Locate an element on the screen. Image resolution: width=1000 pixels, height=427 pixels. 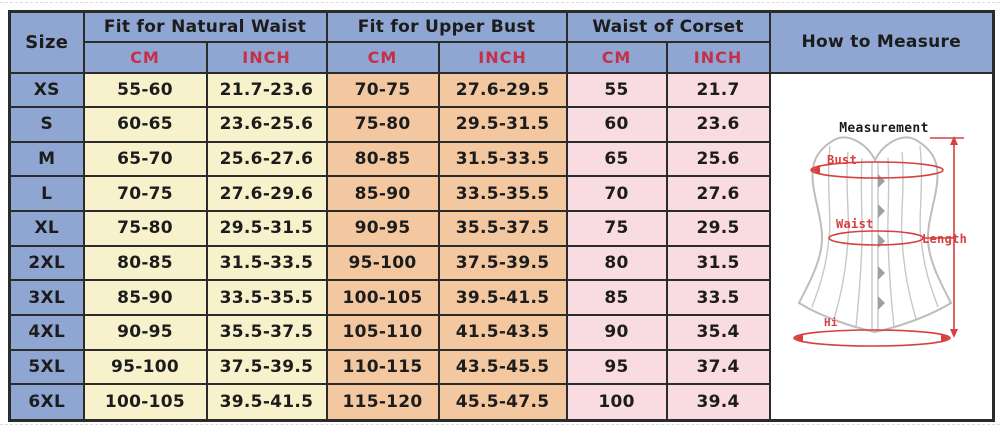
cell-nw-inch: 27.6-29.6 is located at coordinates (266, 194).